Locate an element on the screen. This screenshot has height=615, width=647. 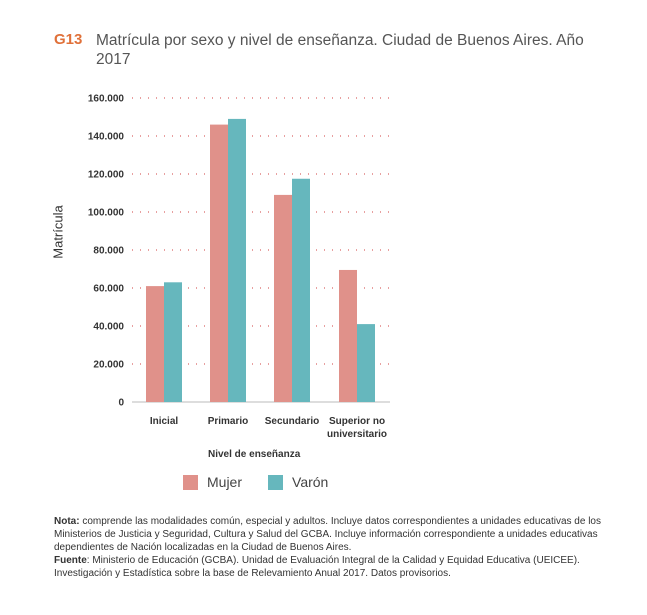
nota-label: Nota: is located at coordinates (67, 521).